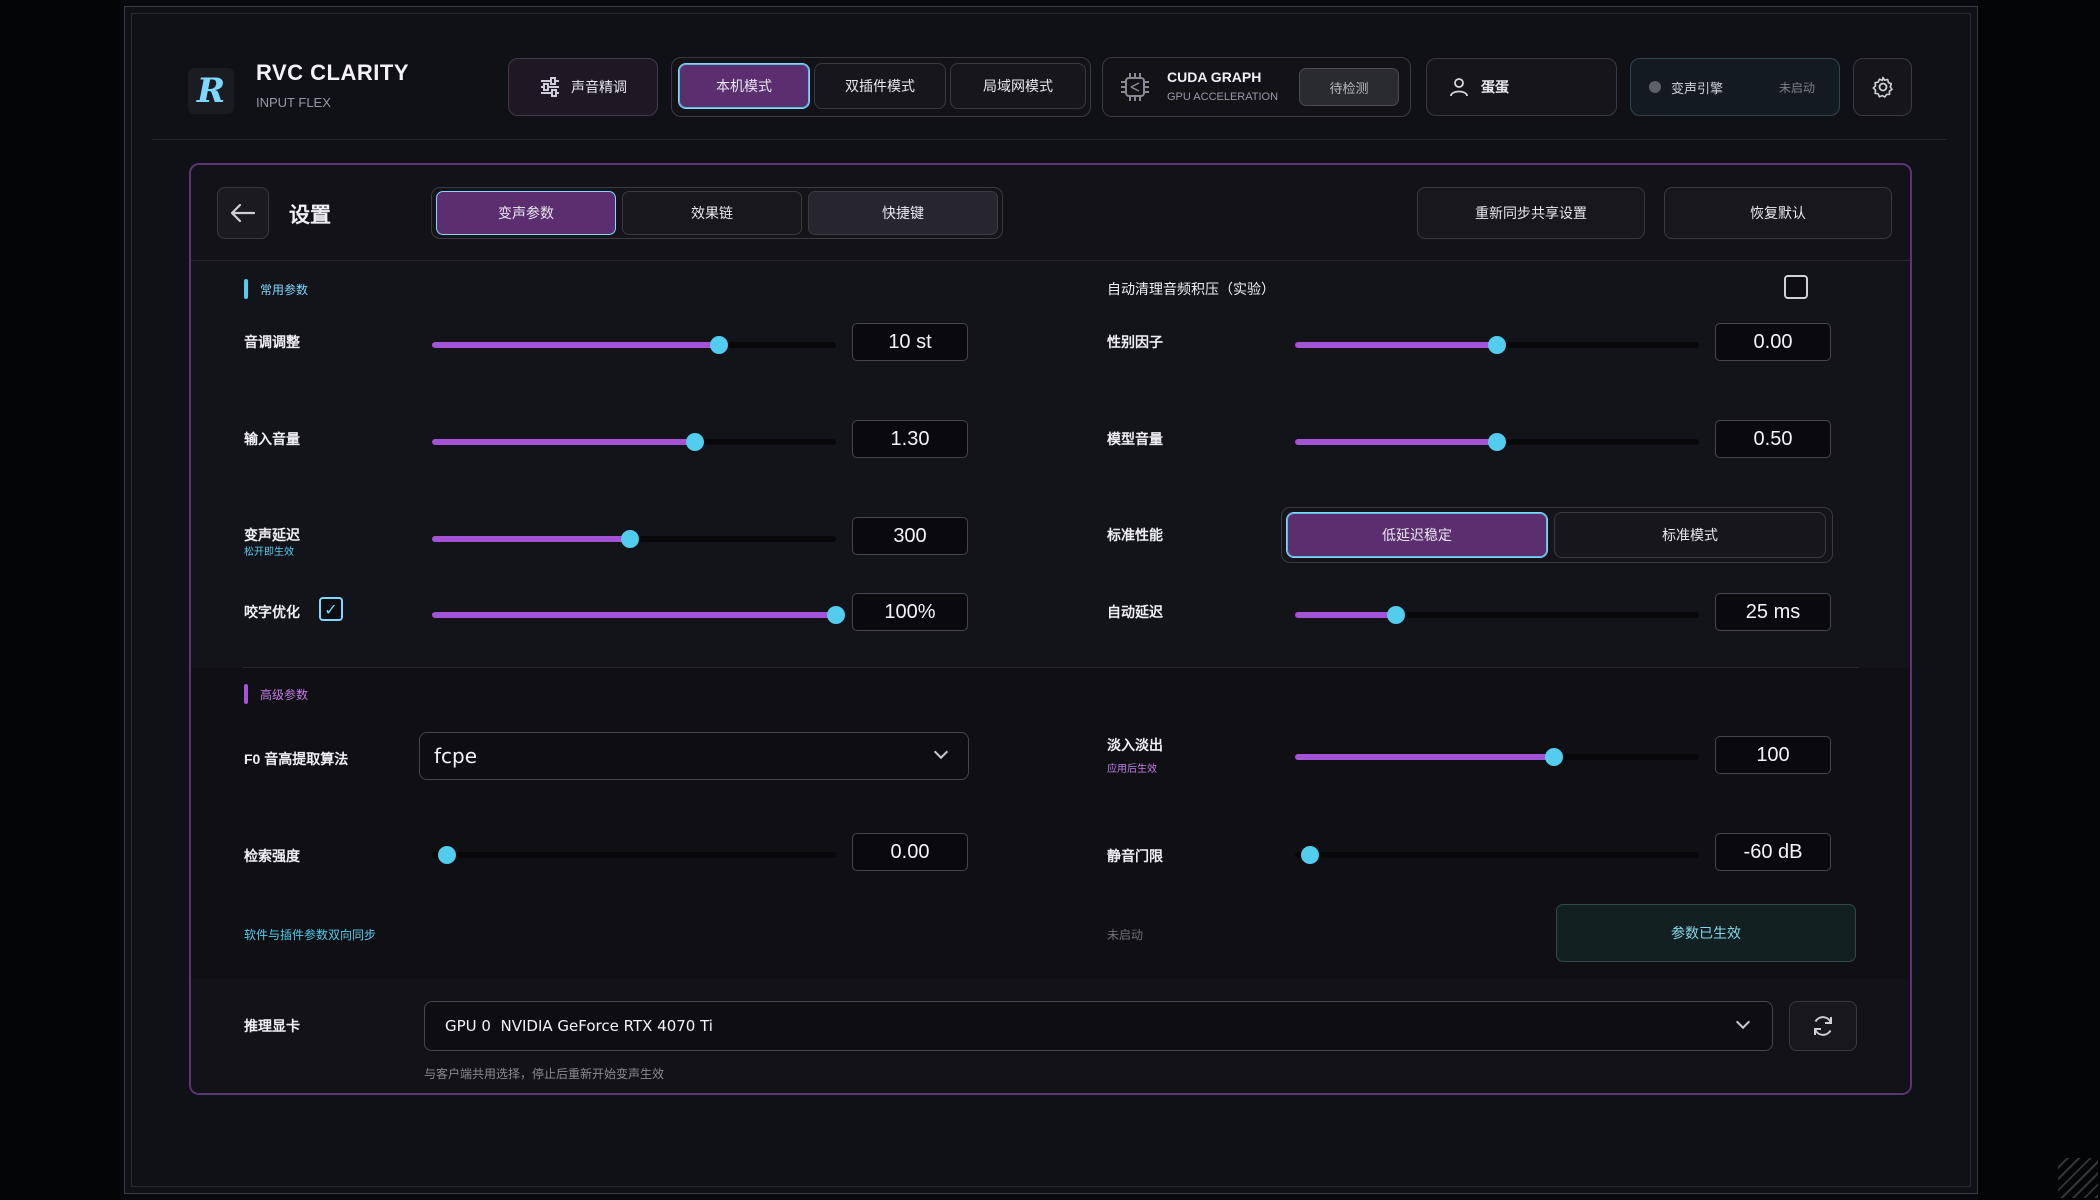 The width and height of the screenshot is (2100, 1200). Describe the element at coordinates (1773, 755) in the screenshot. I see `fade-value: 100` at that location.